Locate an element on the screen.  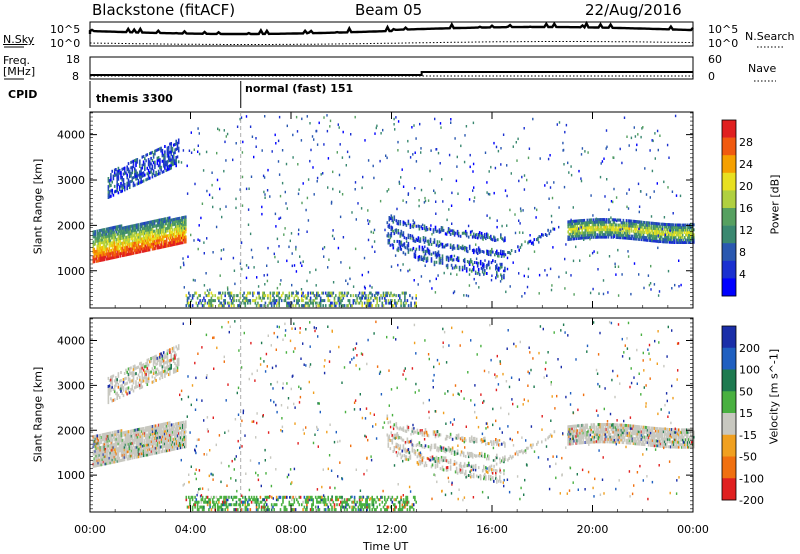
cpid-boundaries is located at coordinates (165, 94).